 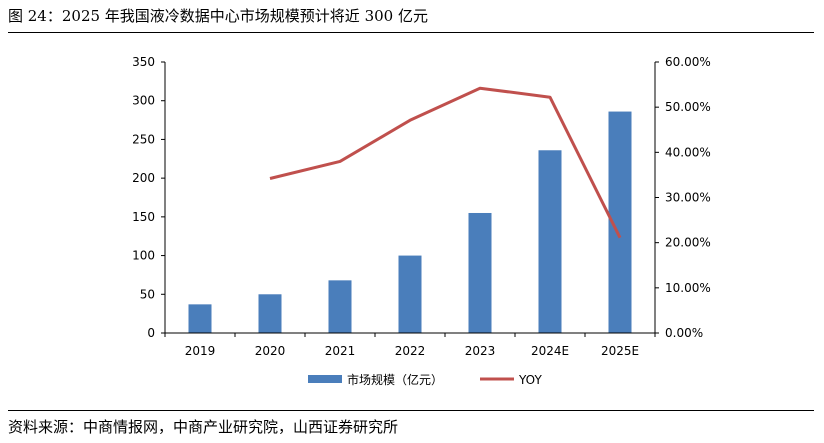 What do you see at coordinates (480, 272) in the screenshot?
I see `bar-2023` at bounding box center [480, 272].